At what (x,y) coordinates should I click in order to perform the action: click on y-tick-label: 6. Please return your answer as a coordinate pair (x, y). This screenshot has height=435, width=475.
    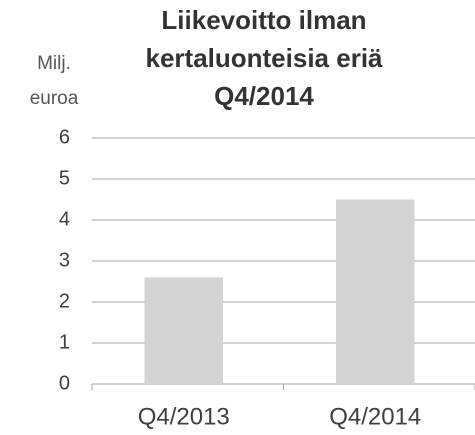
    Looking at the image, I should click on (64, 137).